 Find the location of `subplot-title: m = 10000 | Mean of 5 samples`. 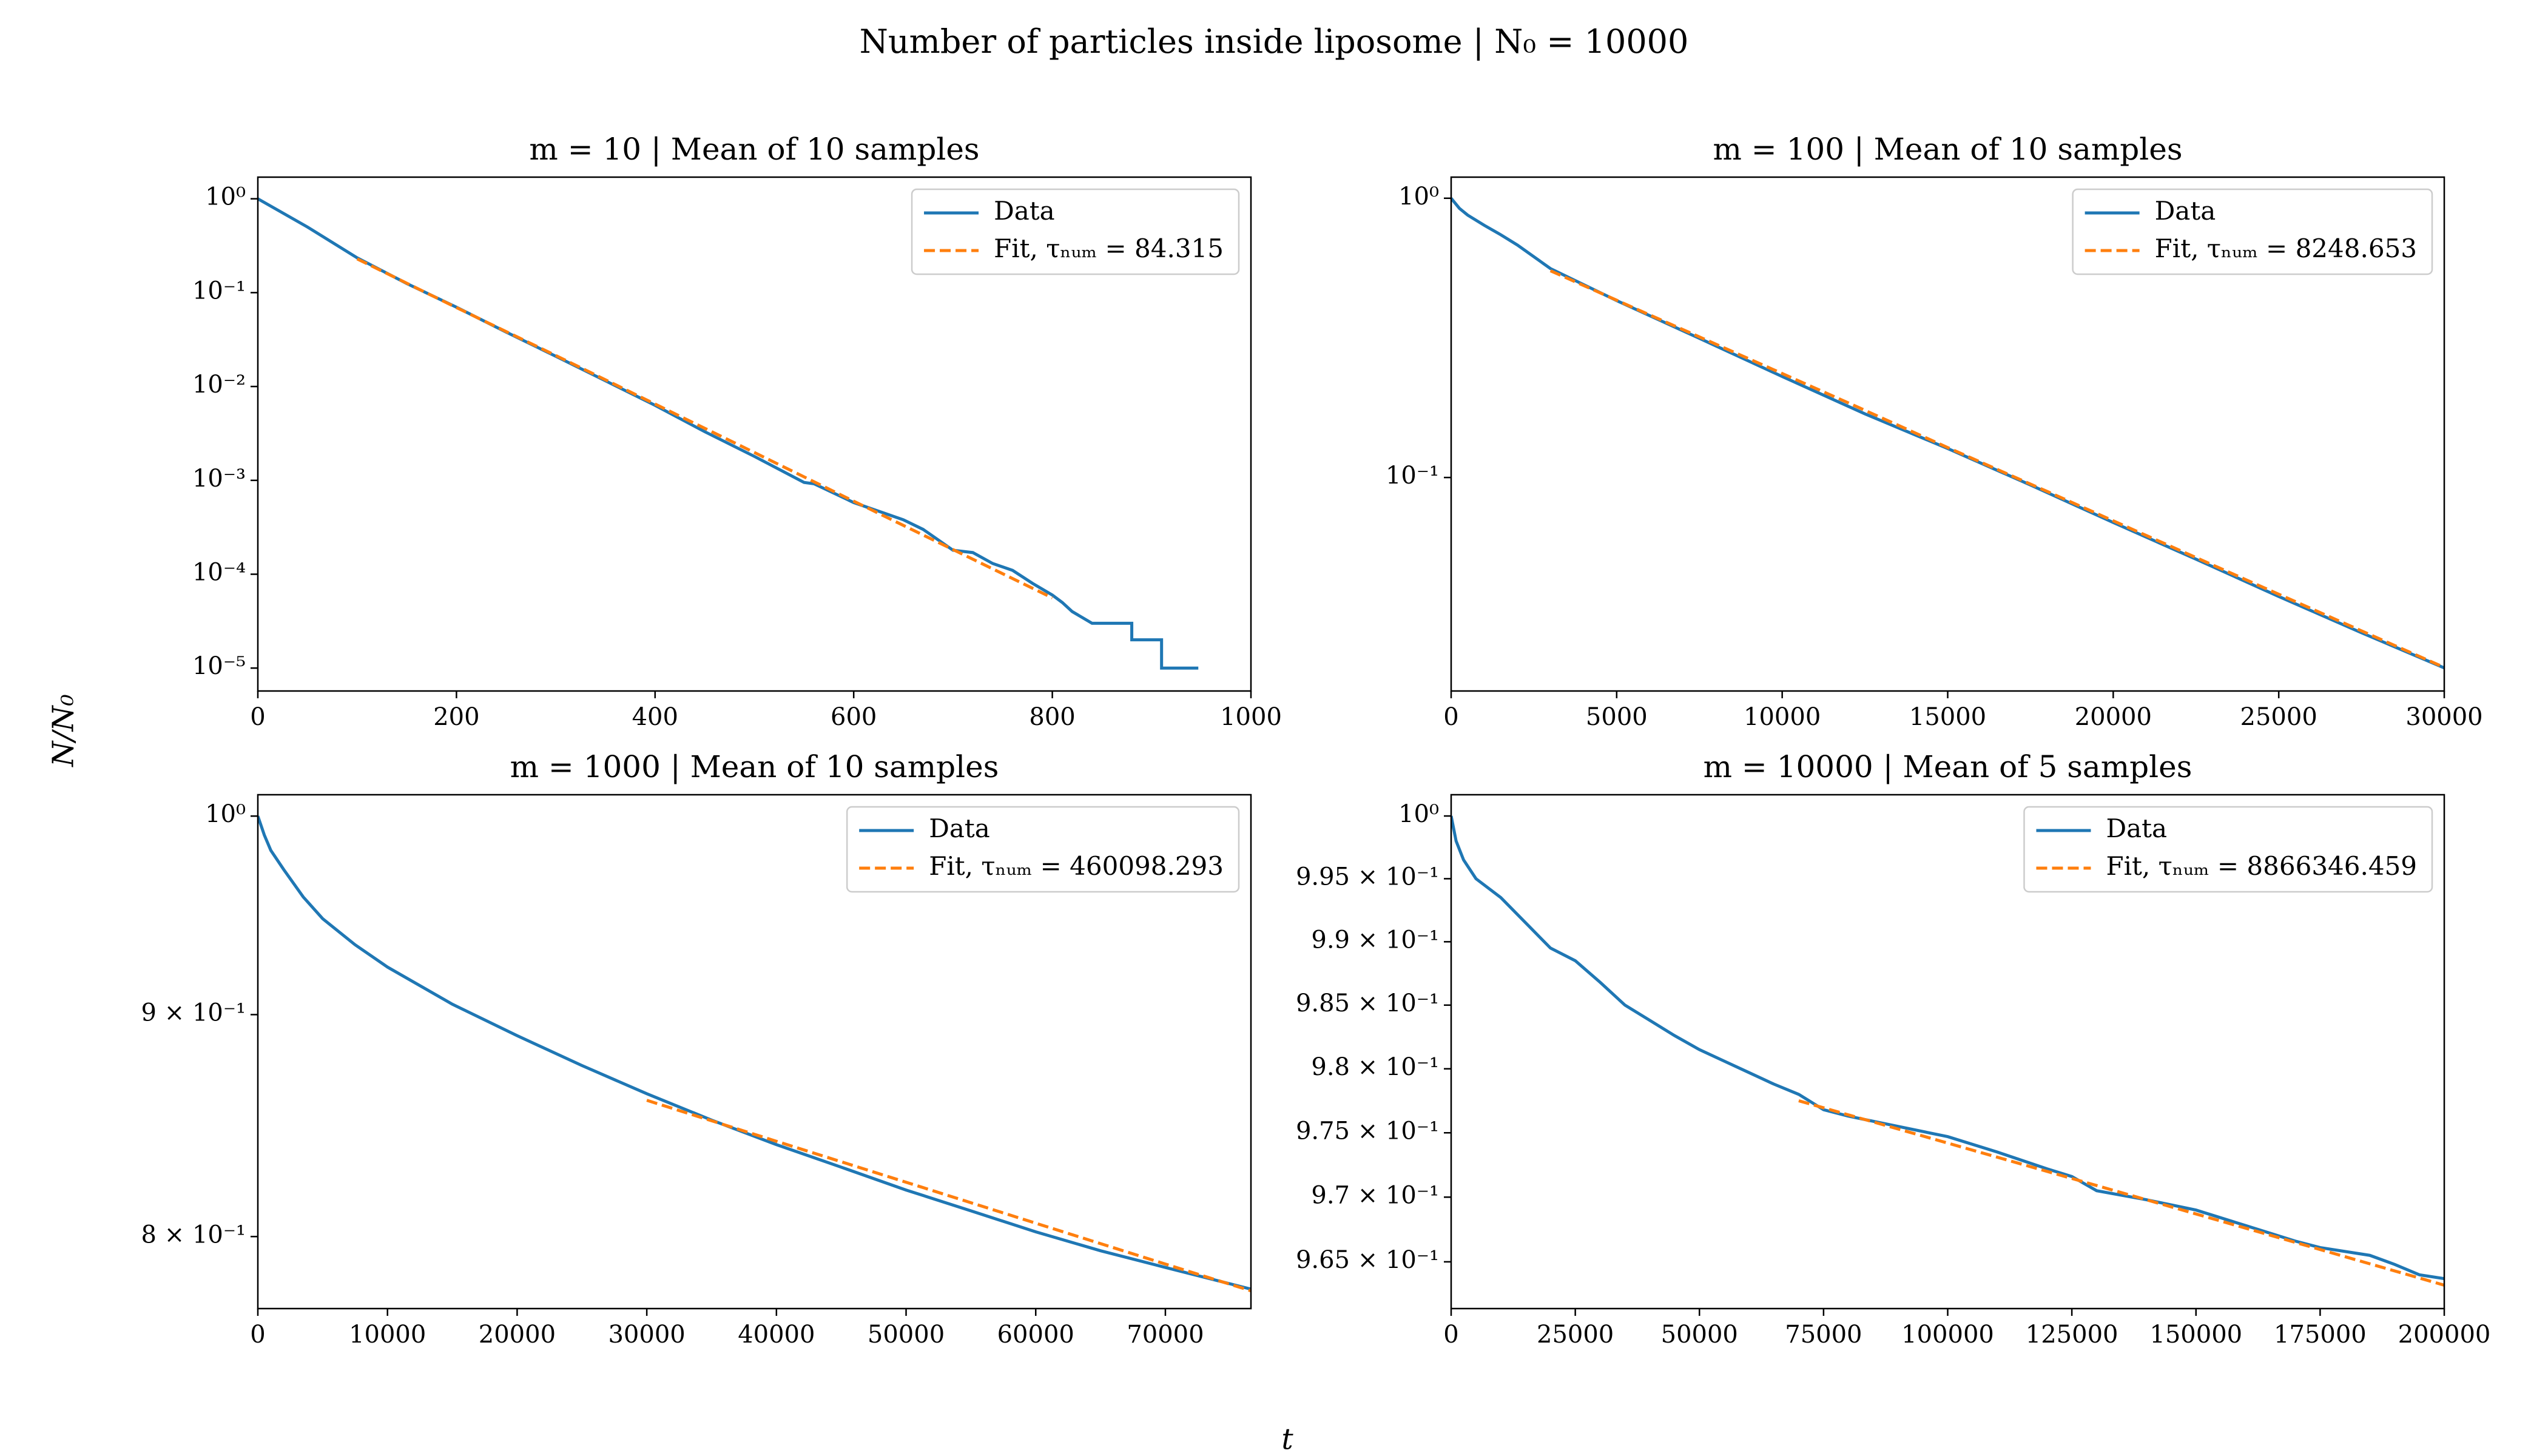

subplot-title: m = 10000 | Mean of 5 samples is located at coordinates (1948, 766).